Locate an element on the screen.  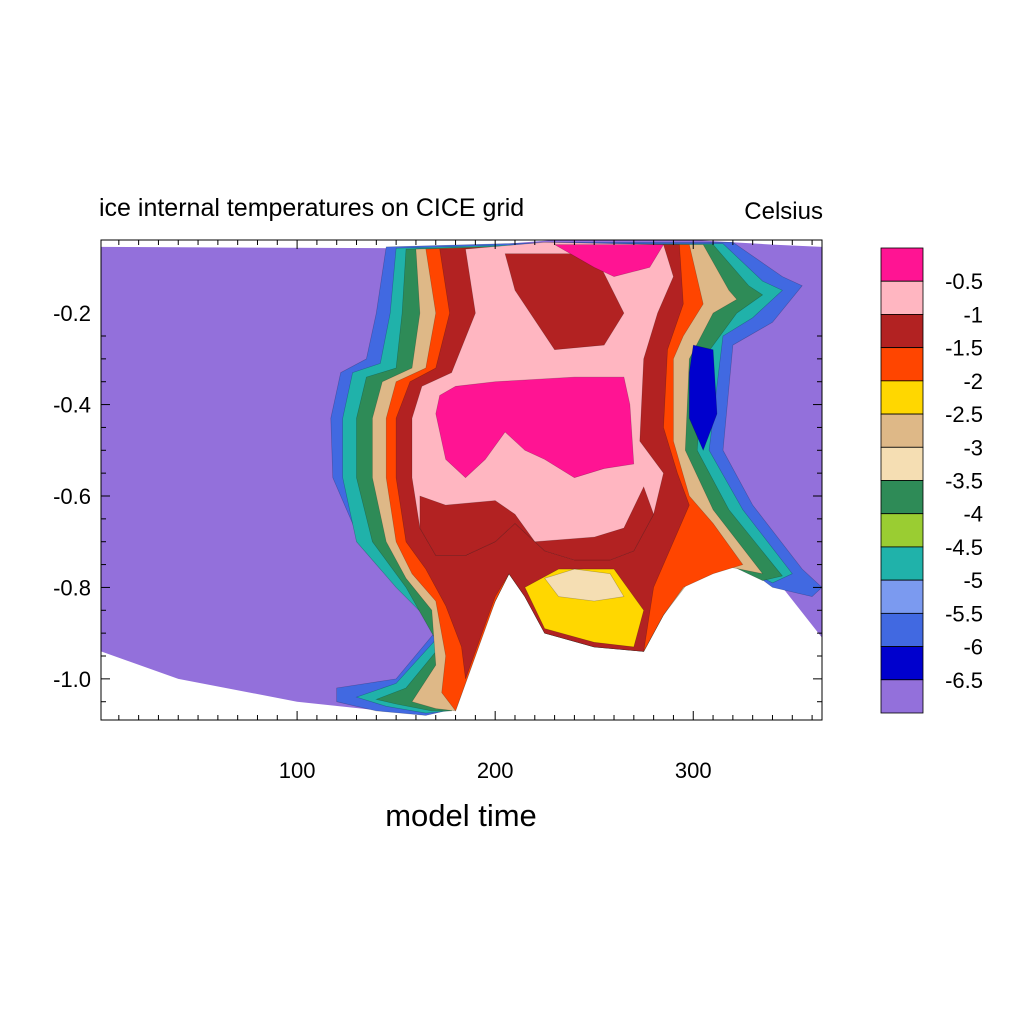
colorbar-label: -2 is located at coordinates (973, 381).